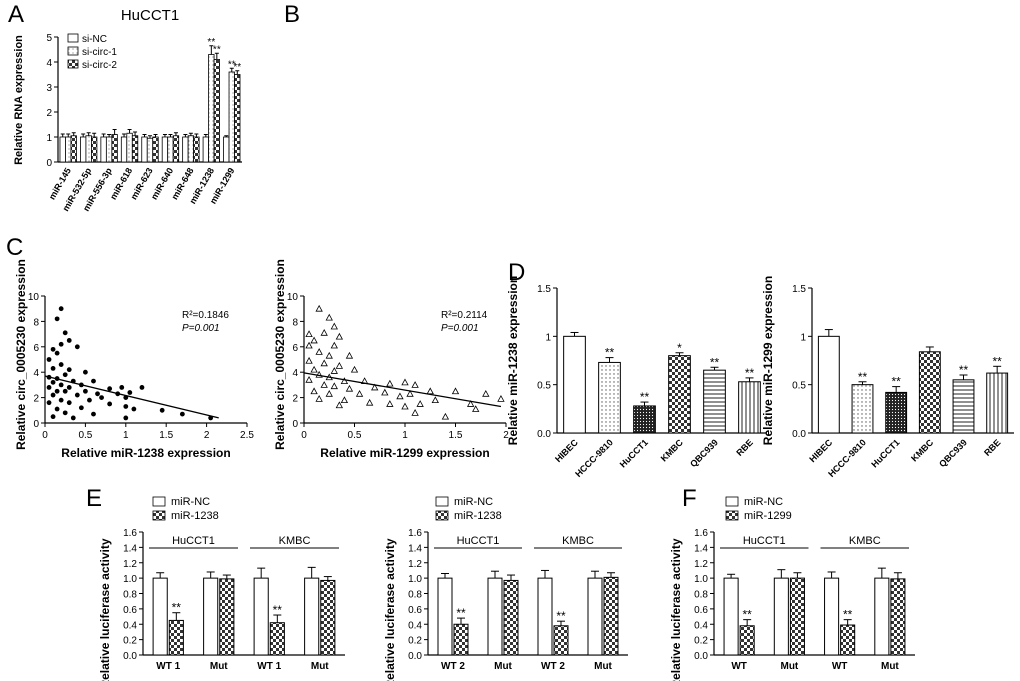 This screenshot has height=681, width=1020. I want to click on chartC2-xtick-label: 2, so click(506, 435).